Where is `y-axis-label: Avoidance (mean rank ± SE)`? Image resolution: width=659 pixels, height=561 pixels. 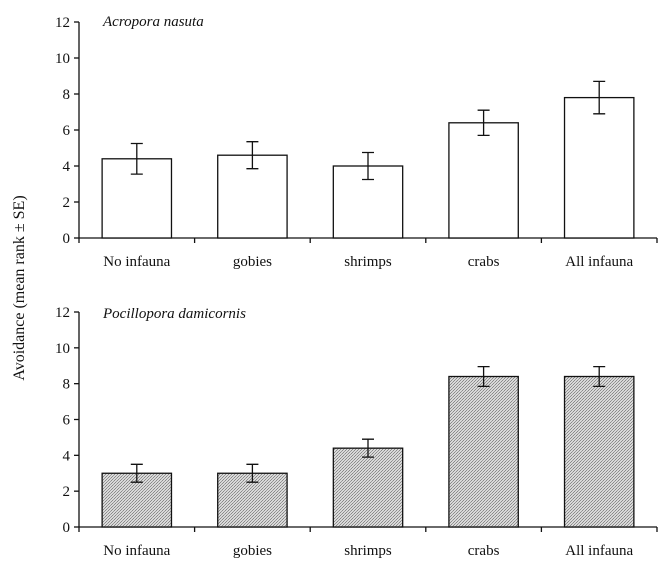 y-axis-label: Avoidance (mean rank ± SE) is located at coordinates (19, 287).